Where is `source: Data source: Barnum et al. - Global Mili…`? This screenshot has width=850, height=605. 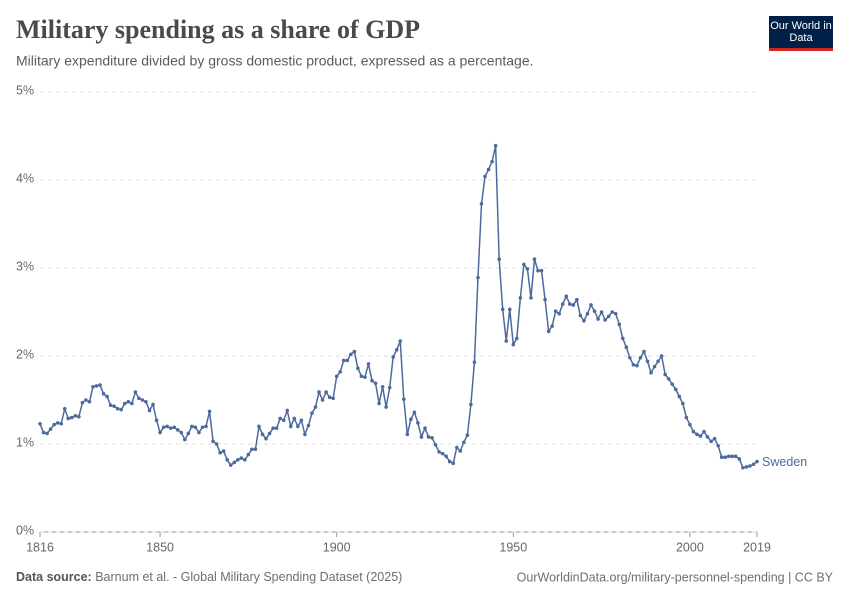
source: Data source: Barnum et al. - Global Mili… is located at coordinates (209, 577).